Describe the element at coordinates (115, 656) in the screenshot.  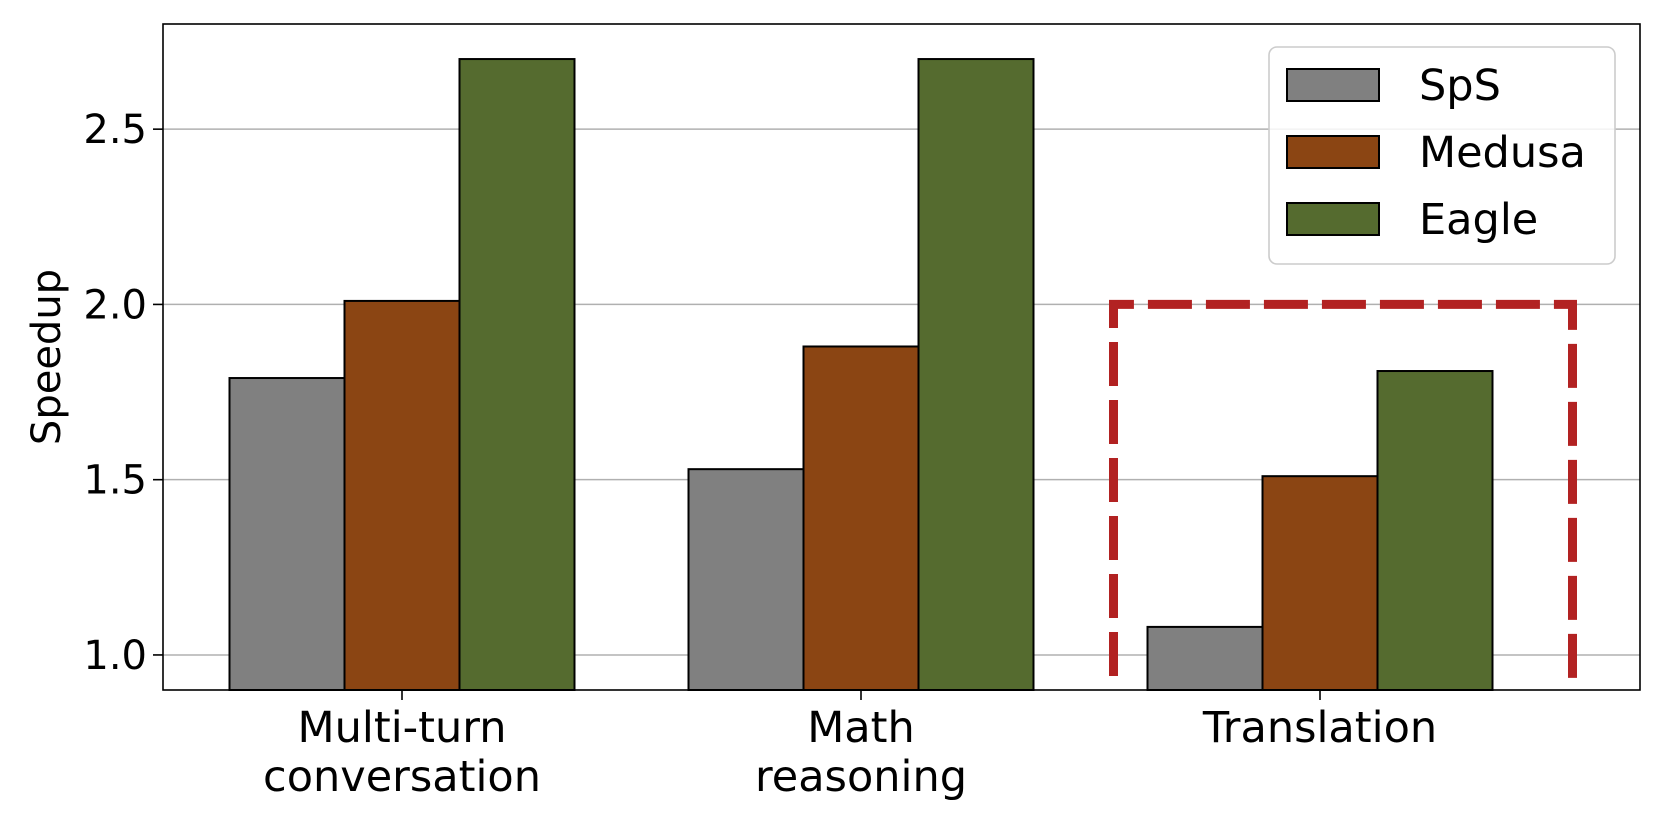
I see `y-tick-label: 1.0` at that location.